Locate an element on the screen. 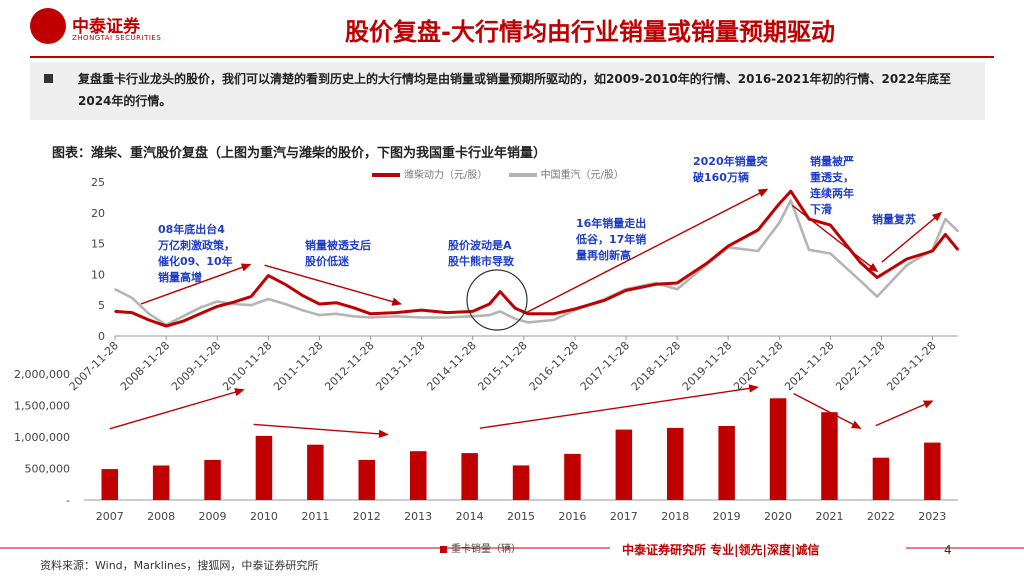 This screenshot has width=1024, height=576. company-logo: 中泰证券 ZHONGTAI SECURITIES is located at coordinates (100, 30).